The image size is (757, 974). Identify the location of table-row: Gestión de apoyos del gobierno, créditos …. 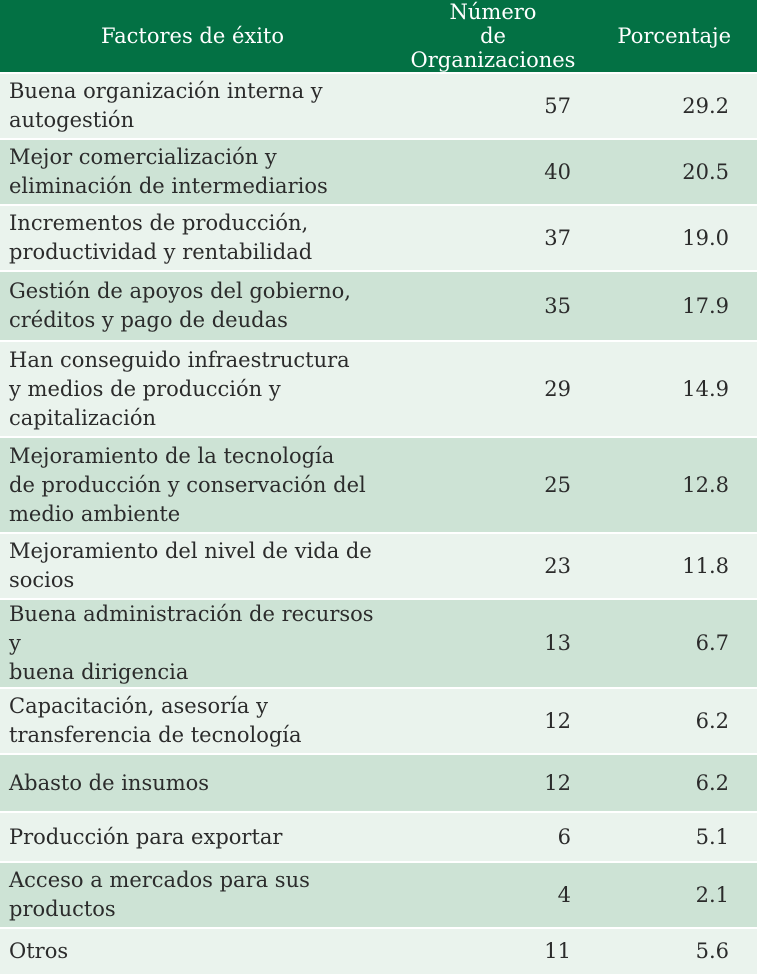
(378, 305).